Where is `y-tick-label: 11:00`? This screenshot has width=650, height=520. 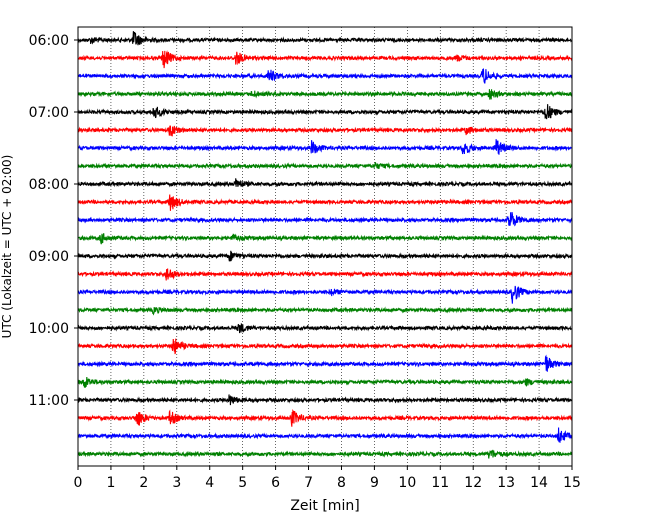
y-tick-label: 11:00 is located at coordinates (49, 401).